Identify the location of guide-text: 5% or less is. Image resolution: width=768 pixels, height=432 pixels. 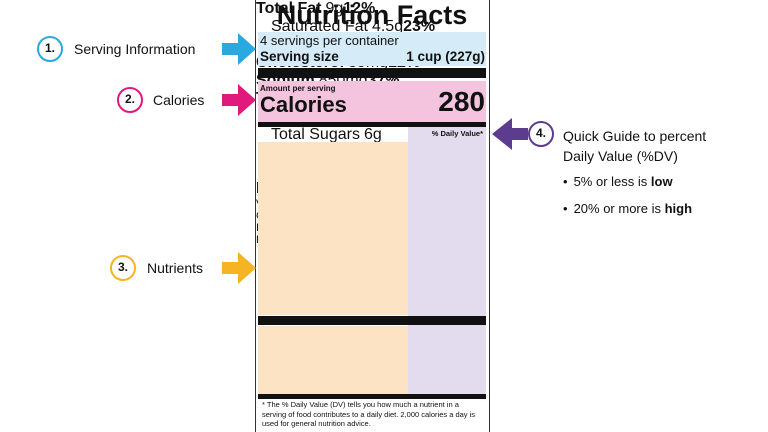
(610, 181).